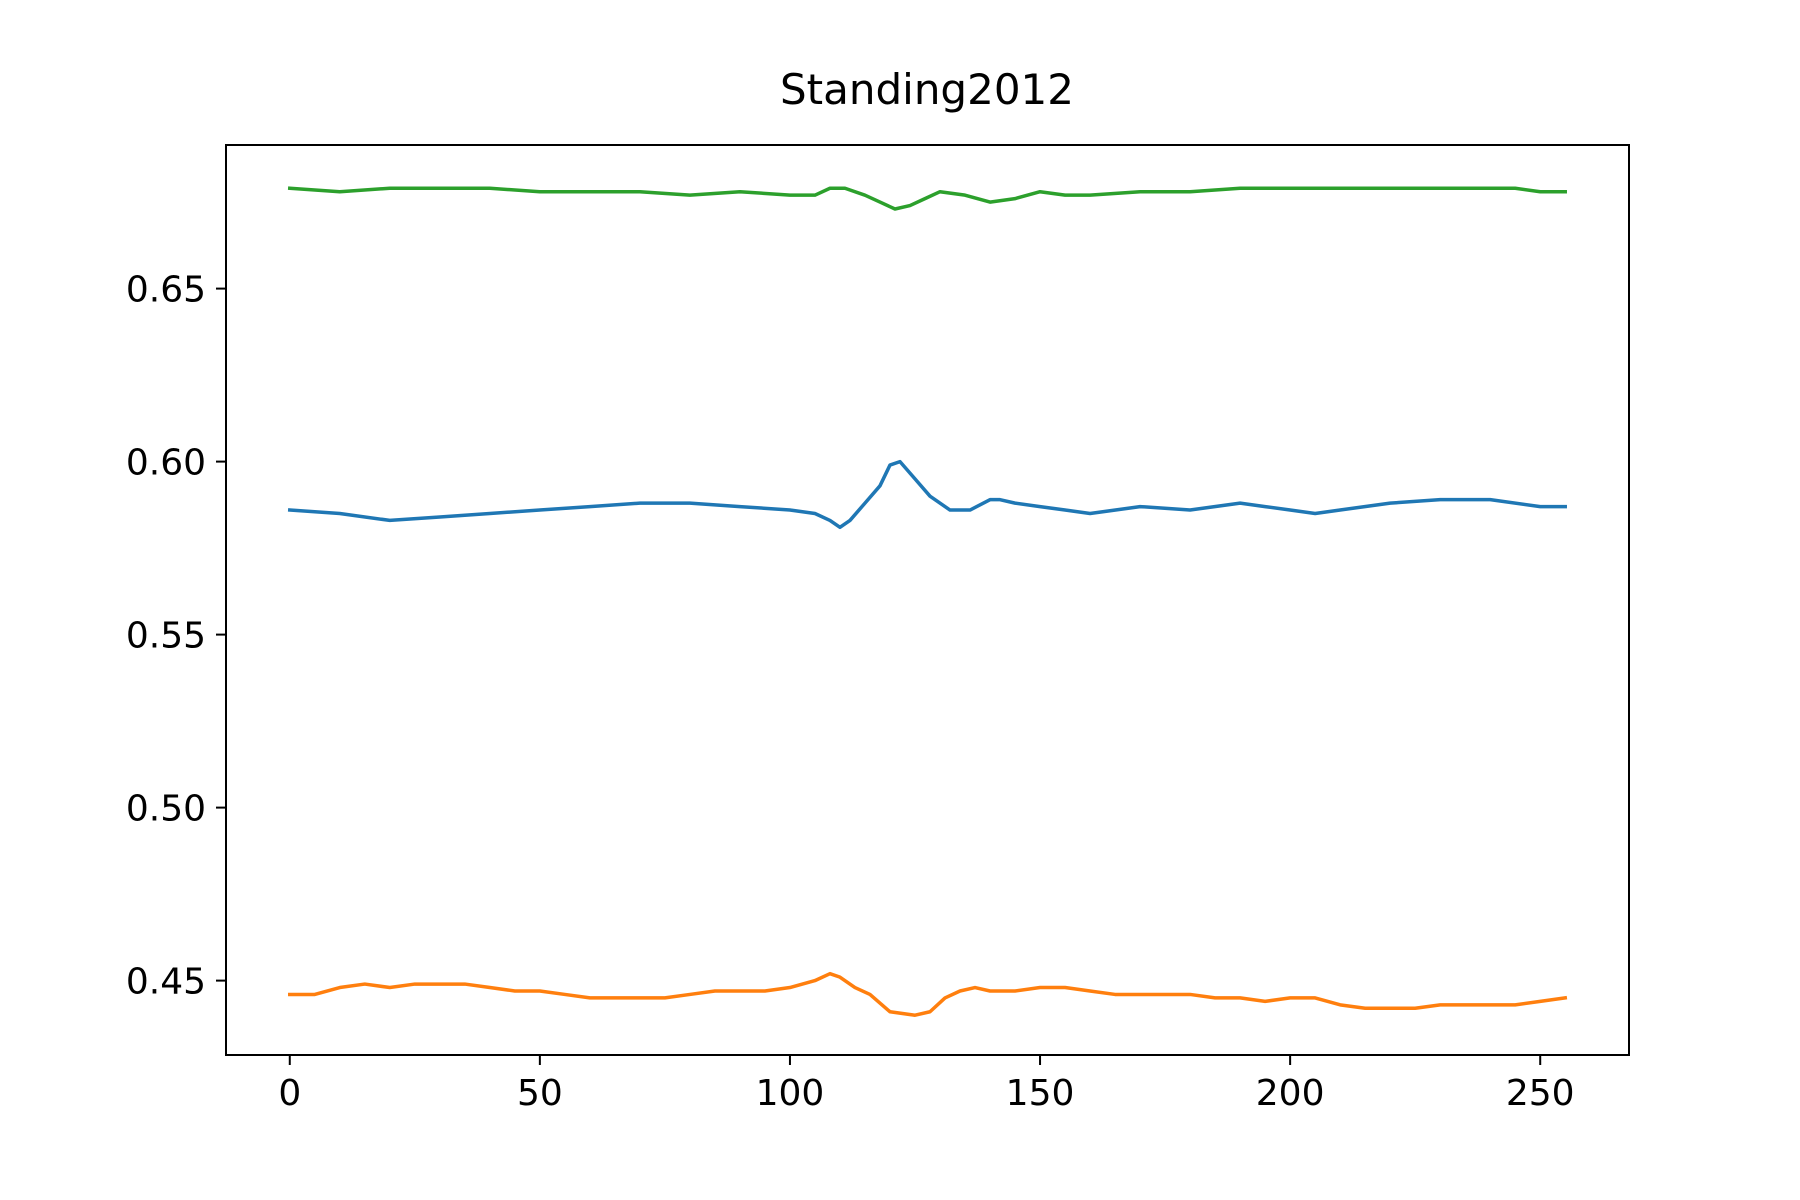 Image resolution: width=1800 pixels, height=1200 pixels. What do you see at coordinates (927, 89) in the screenshot?
I see `chart-title: Standing2012` at bounding box center [927, 89].